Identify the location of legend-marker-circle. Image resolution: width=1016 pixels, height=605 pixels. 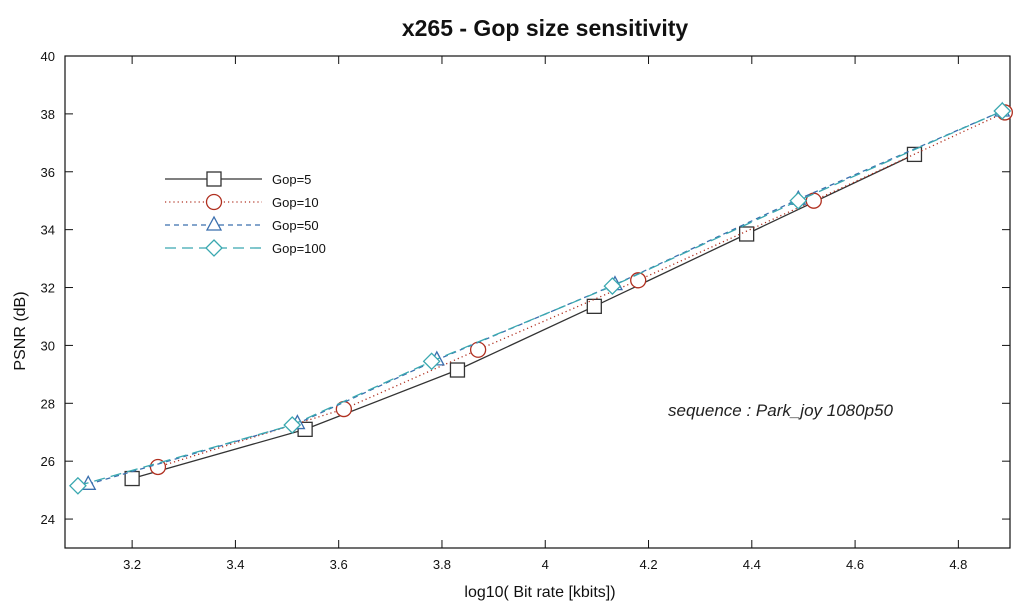
(214, 202).